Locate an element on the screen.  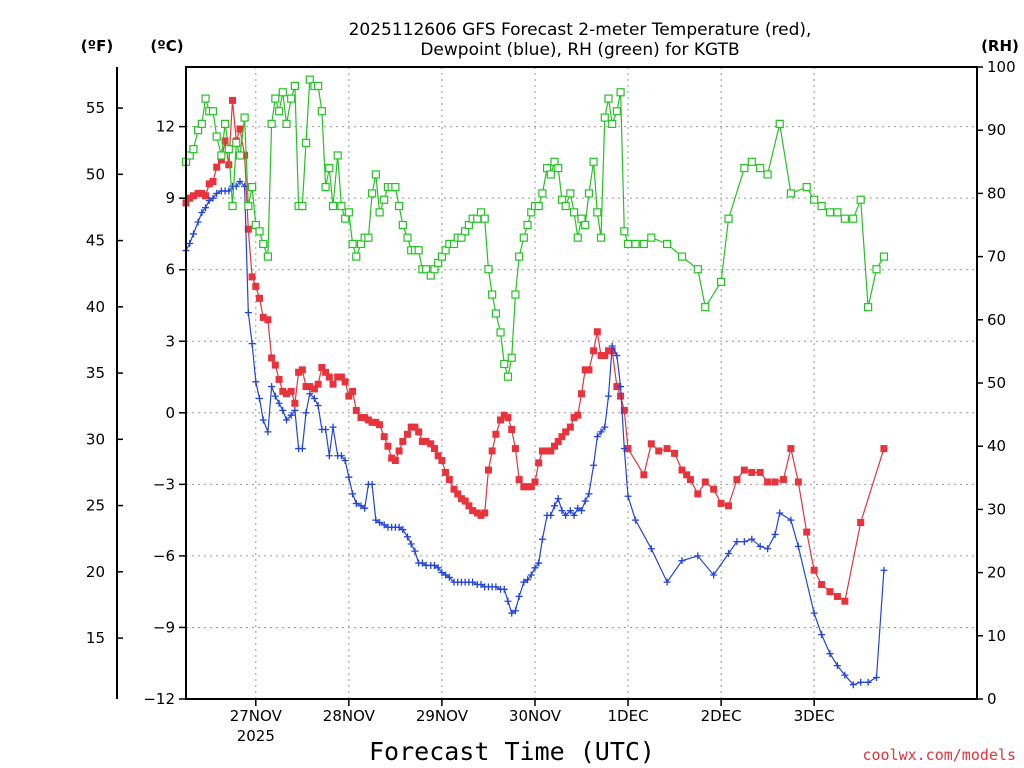
rh-unit-label: (RH) is located at coordinates (1000, 46).